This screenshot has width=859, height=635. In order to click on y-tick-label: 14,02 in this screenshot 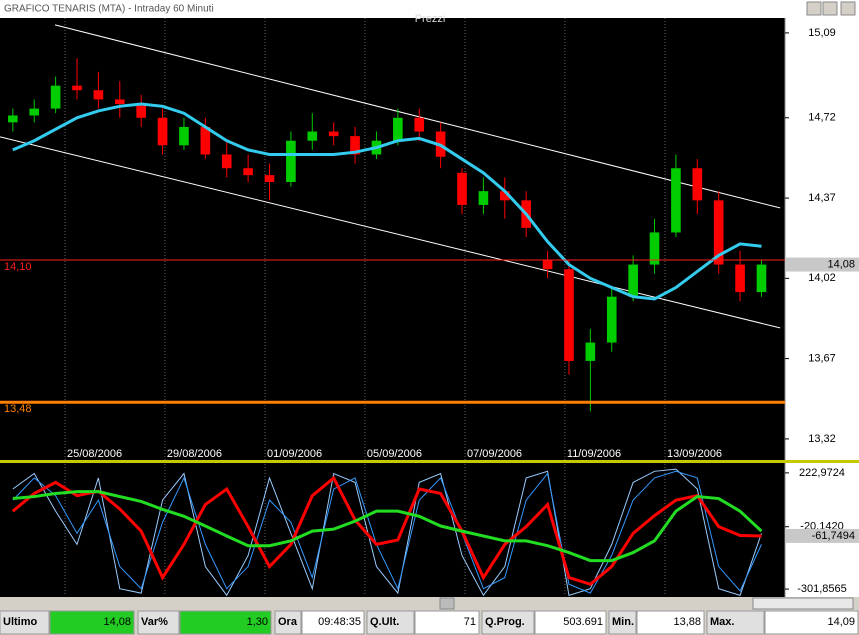, I will do `click(822, 278)`.